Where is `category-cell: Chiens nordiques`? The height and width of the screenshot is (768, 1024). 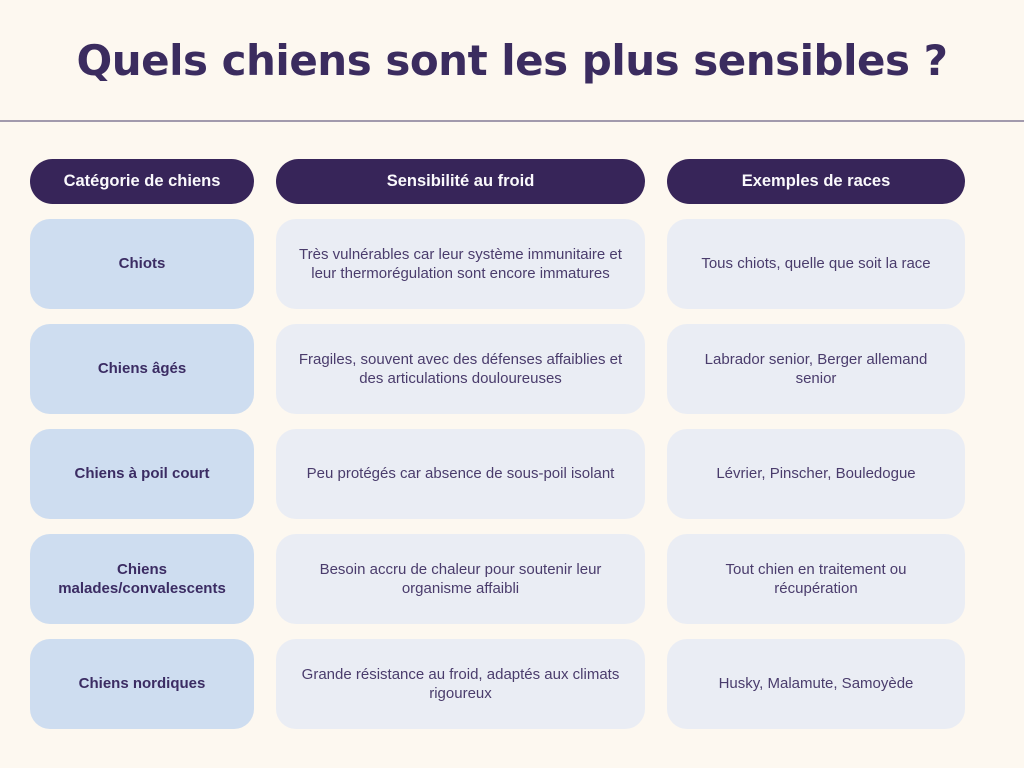 category-cell: Chiens nordiques is located at coordinates (142, 684).